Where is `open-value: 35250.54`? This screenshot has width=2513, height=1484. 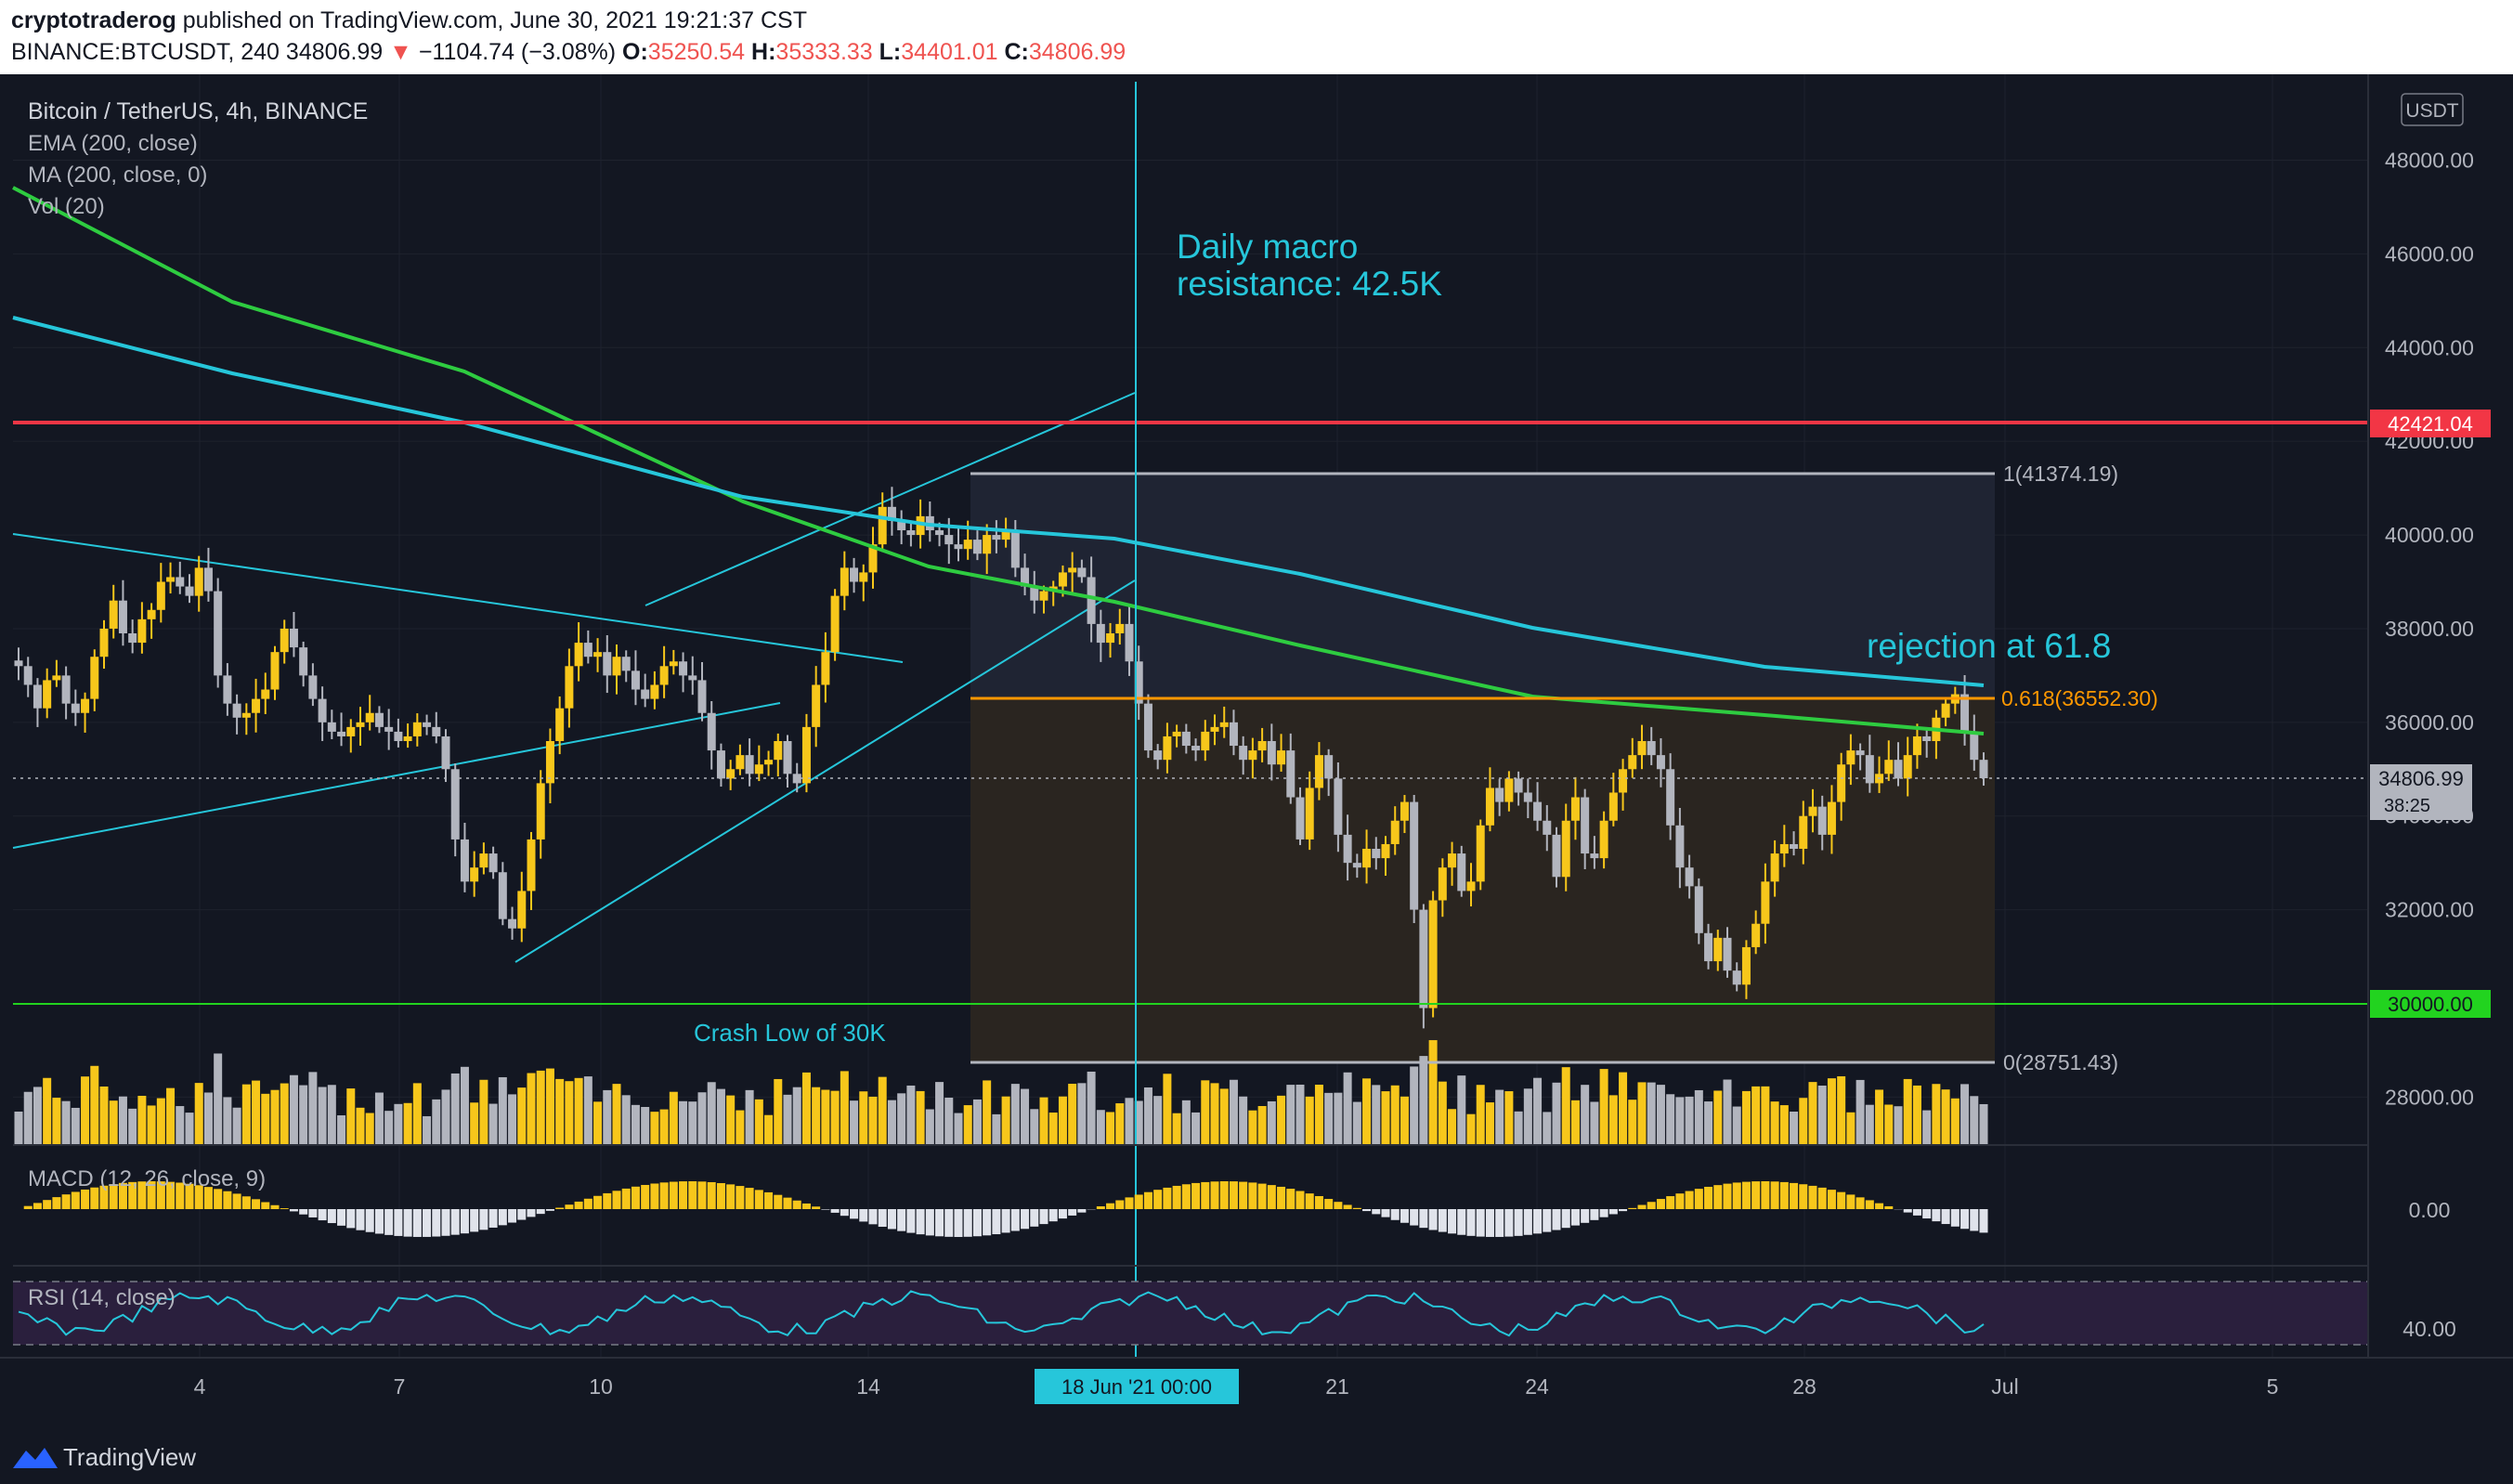
open-value: 35250.54 is located at coordinates (696, 52).